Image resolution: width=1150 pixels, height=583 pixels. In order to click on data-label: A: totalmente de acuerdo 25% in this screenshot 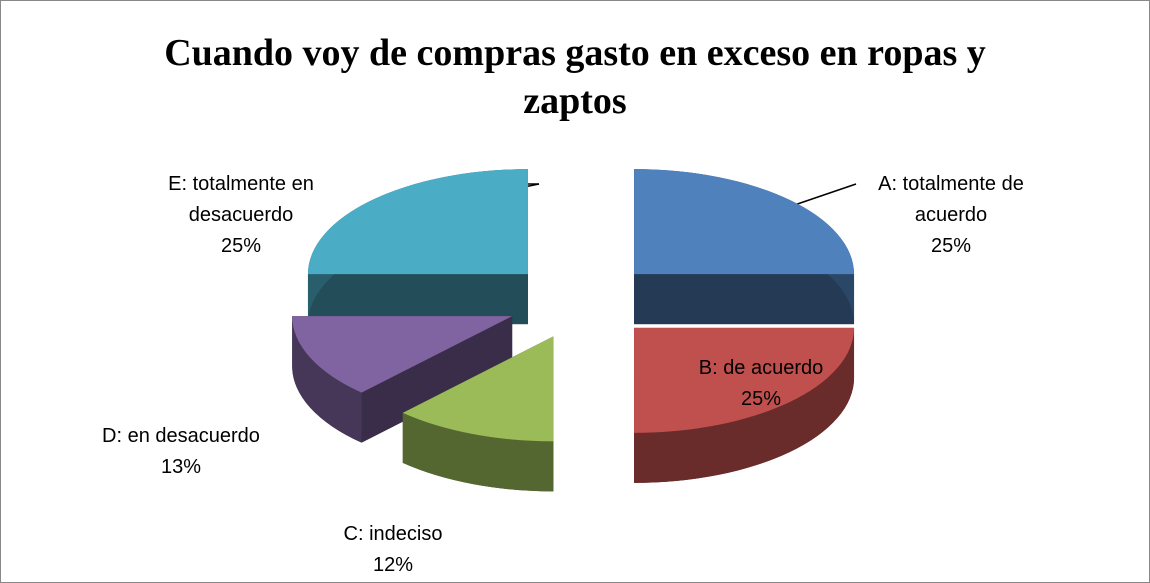, I will do `click(951, 215)`.